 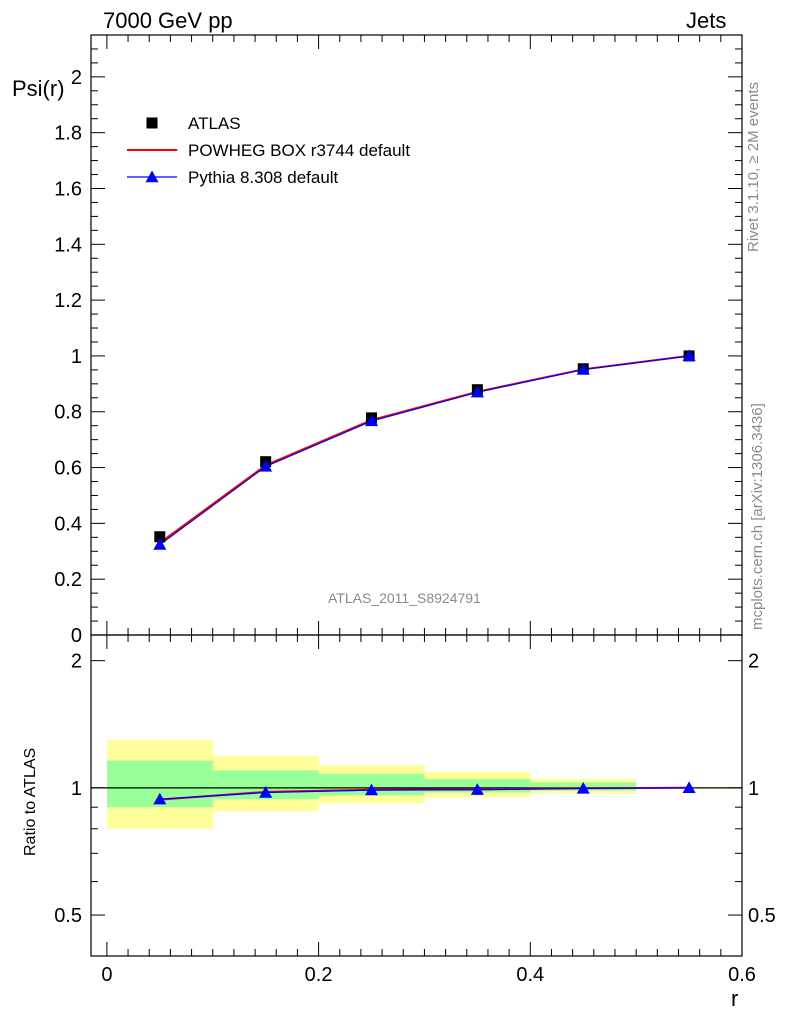 I want to click on ratio-bands-layer, so click(x=424, y=784).